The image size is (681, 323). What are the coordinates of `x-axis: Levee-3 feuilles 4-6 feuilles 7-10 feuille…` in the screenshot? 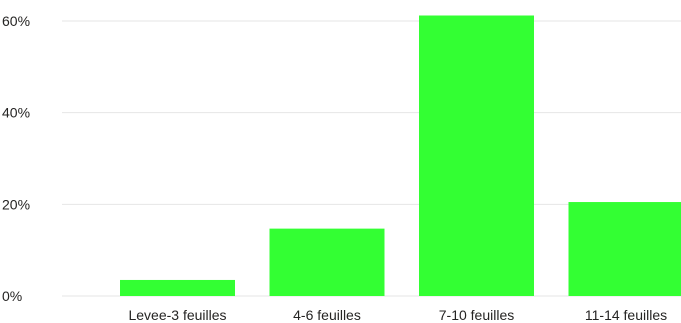 It's located at (397, 315).